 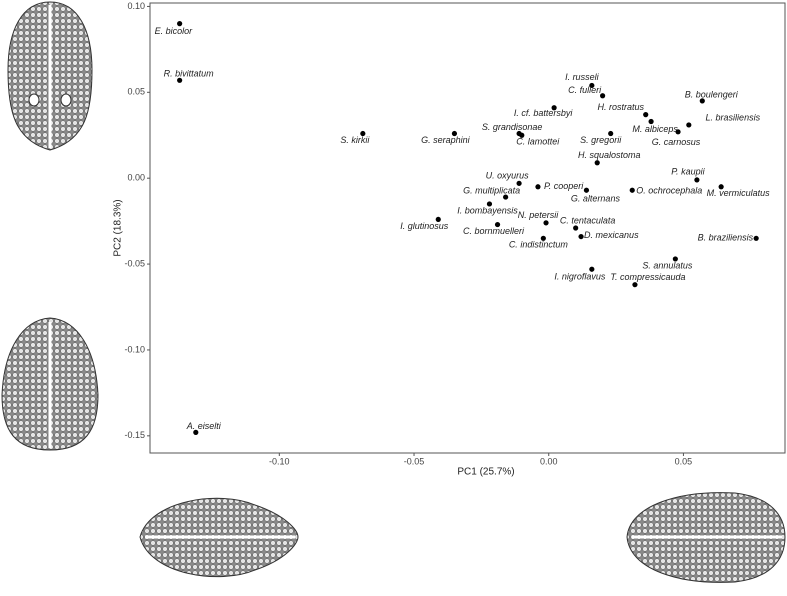 What do you see at coordinates (219, 537) in the screenshot?
I see `skull-bottom-left` at bounding box center [219, 537].